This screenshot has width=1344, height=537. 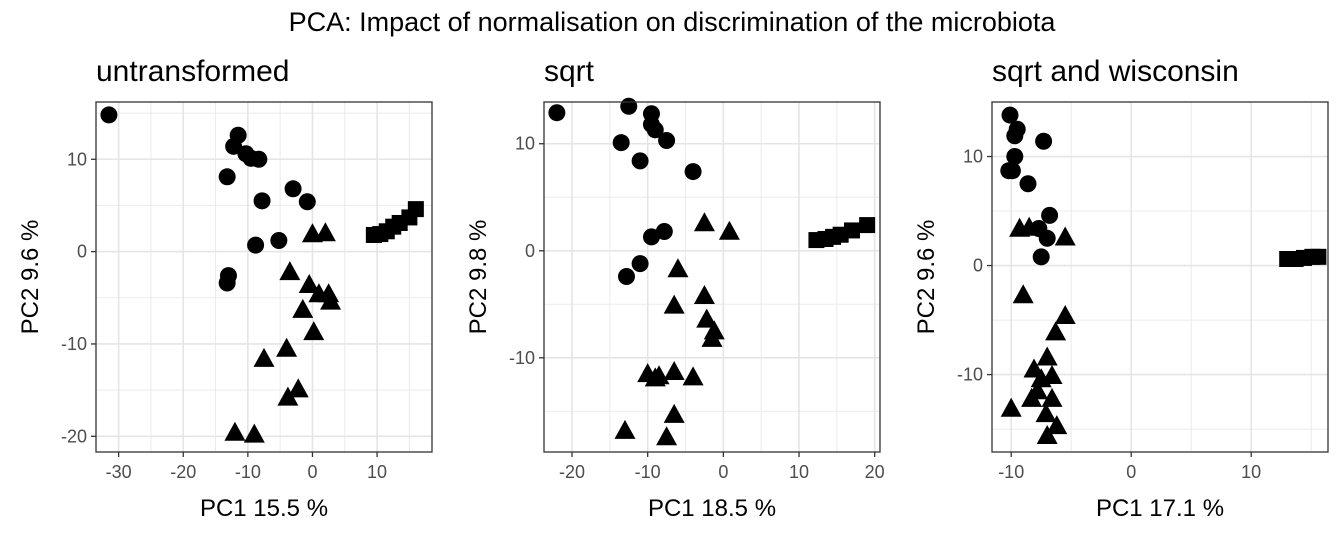 I want to click on y-tick-label: -20, so click(x=74, y=436).